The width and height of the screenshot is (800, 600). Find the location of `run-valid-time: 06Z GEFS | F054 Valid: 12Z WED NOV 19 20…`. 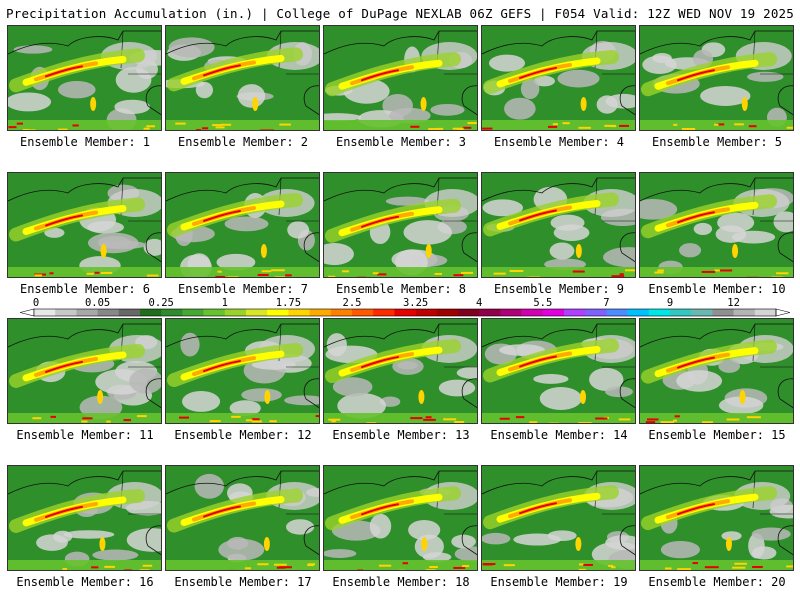

run-valid-time: 06Z GEFS | F054 Valid: 12Z WED NOV 19 20… is located at coordinates (631, 13).